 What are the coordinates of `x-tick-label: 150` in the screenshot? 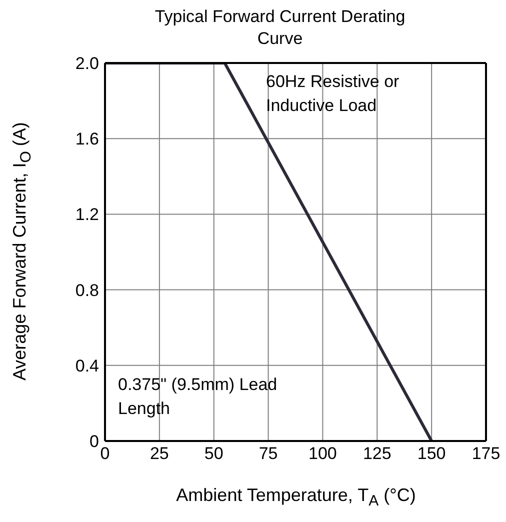 It's located at (431, 454).